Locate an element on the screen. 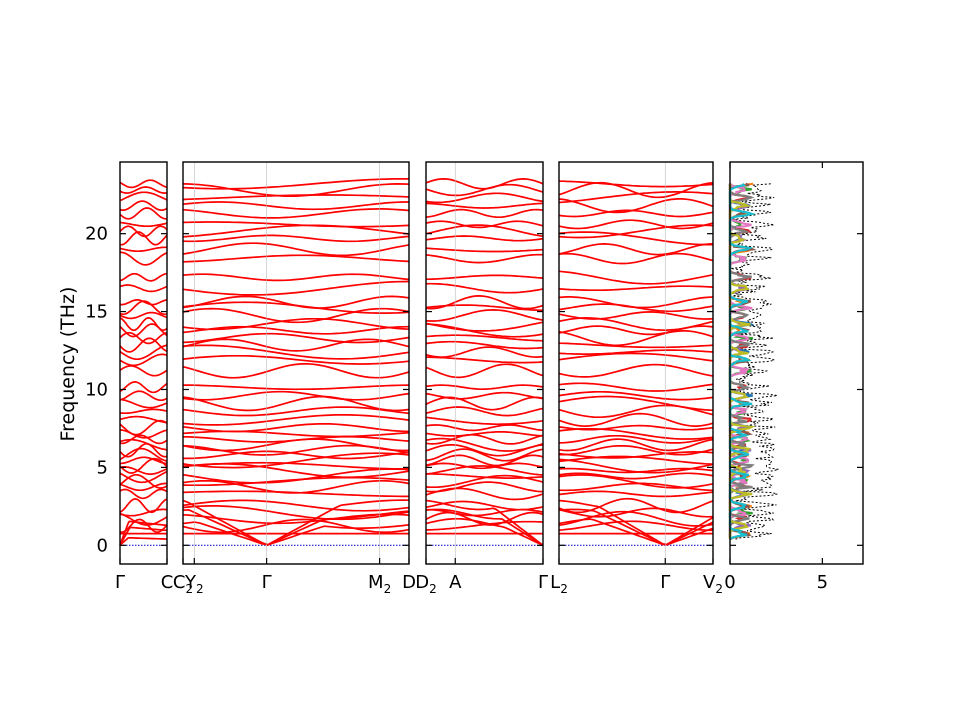  dos-panel-frame is located at coordinates (796, 363).